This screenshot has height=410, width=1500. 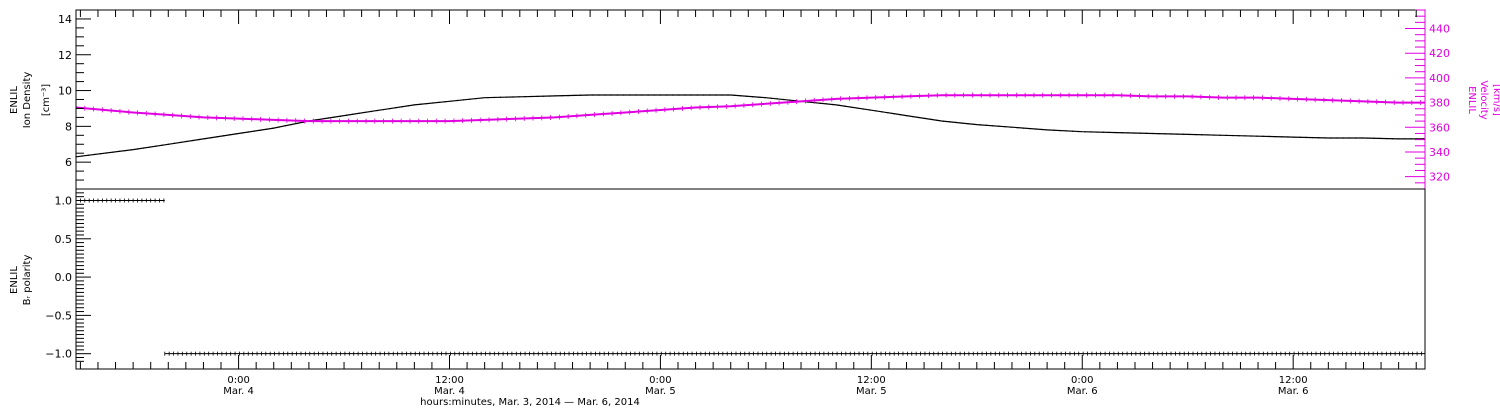 I want to click on velocity-tick-label: 420, so click(x=1439, y=53).